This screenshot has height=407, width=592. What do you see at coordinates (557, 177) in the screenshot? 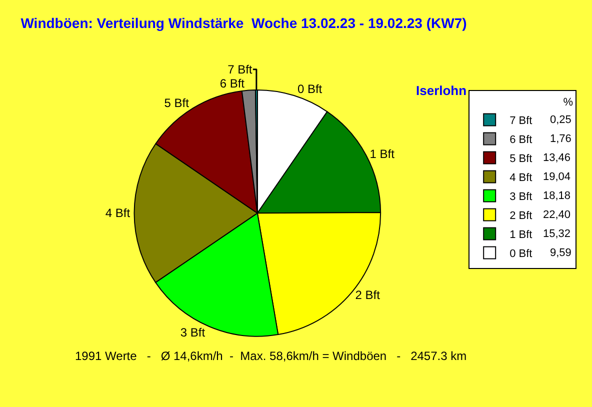
I see `data-label: 19,04` at bounding box center [557, 177].